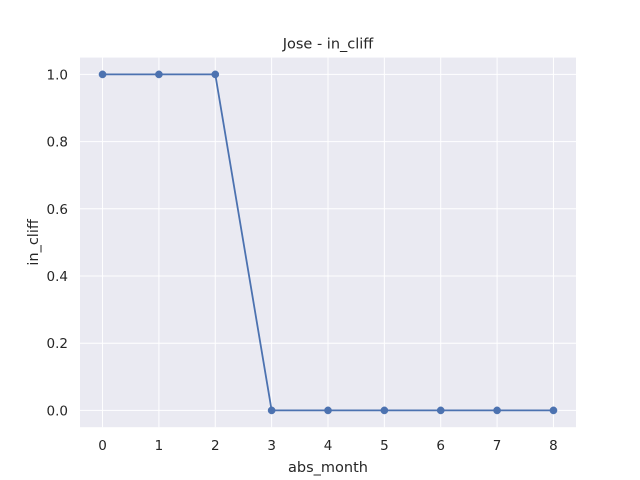 This screenshot has width=640, height=480. Describe the element at coordinates (34, 241) in the screenshot. I see `y-axis-label: in_cliff` at that location.